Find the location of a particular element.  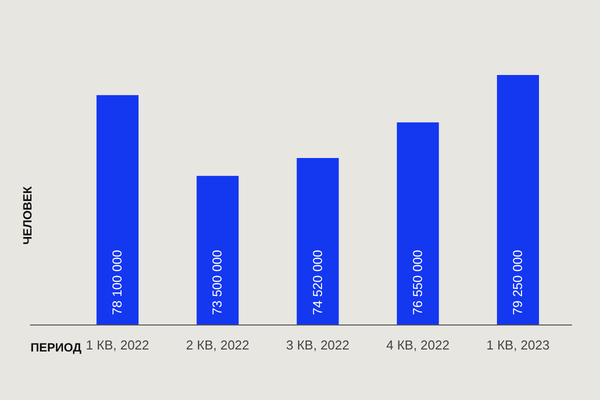

y-axis-title: ЧЕЛОВЕК is located at coordinates (27, 215).